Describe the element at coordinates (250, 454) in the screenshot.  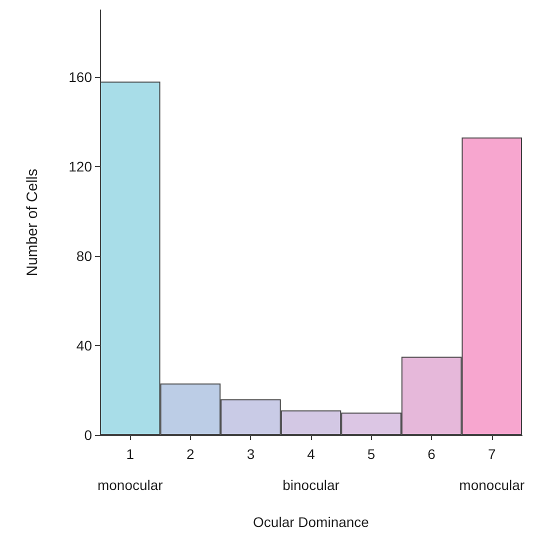
I see `x-tick-label: 3` at that location.